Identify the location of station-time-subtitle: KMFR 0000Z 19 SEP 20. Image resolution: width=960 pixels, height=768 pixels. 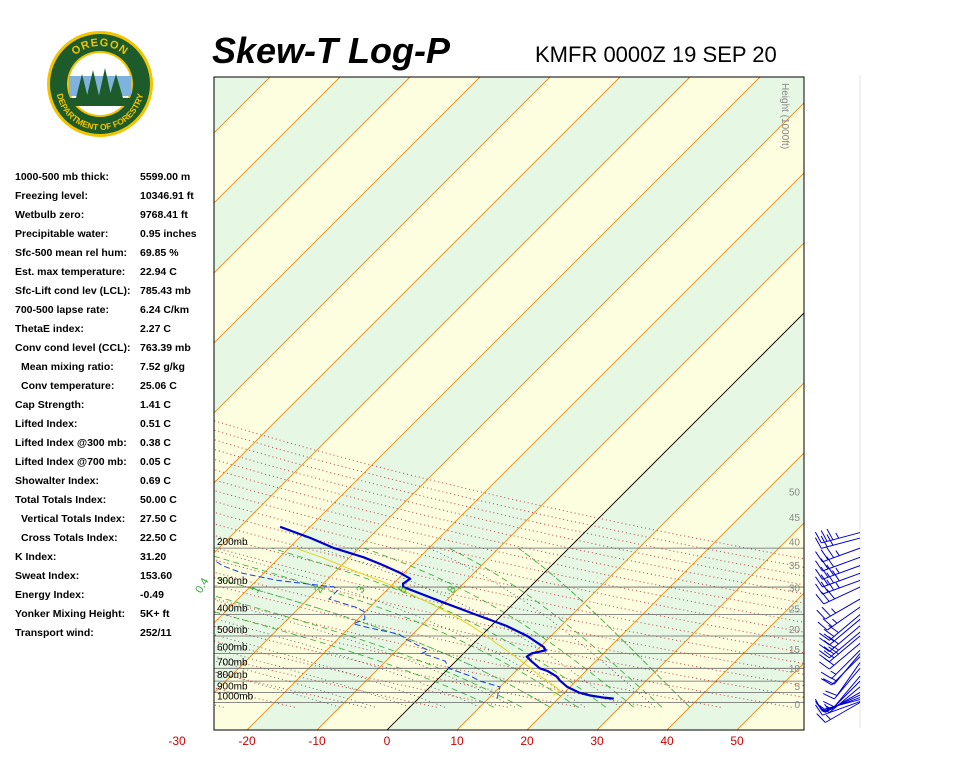
(656, 54).